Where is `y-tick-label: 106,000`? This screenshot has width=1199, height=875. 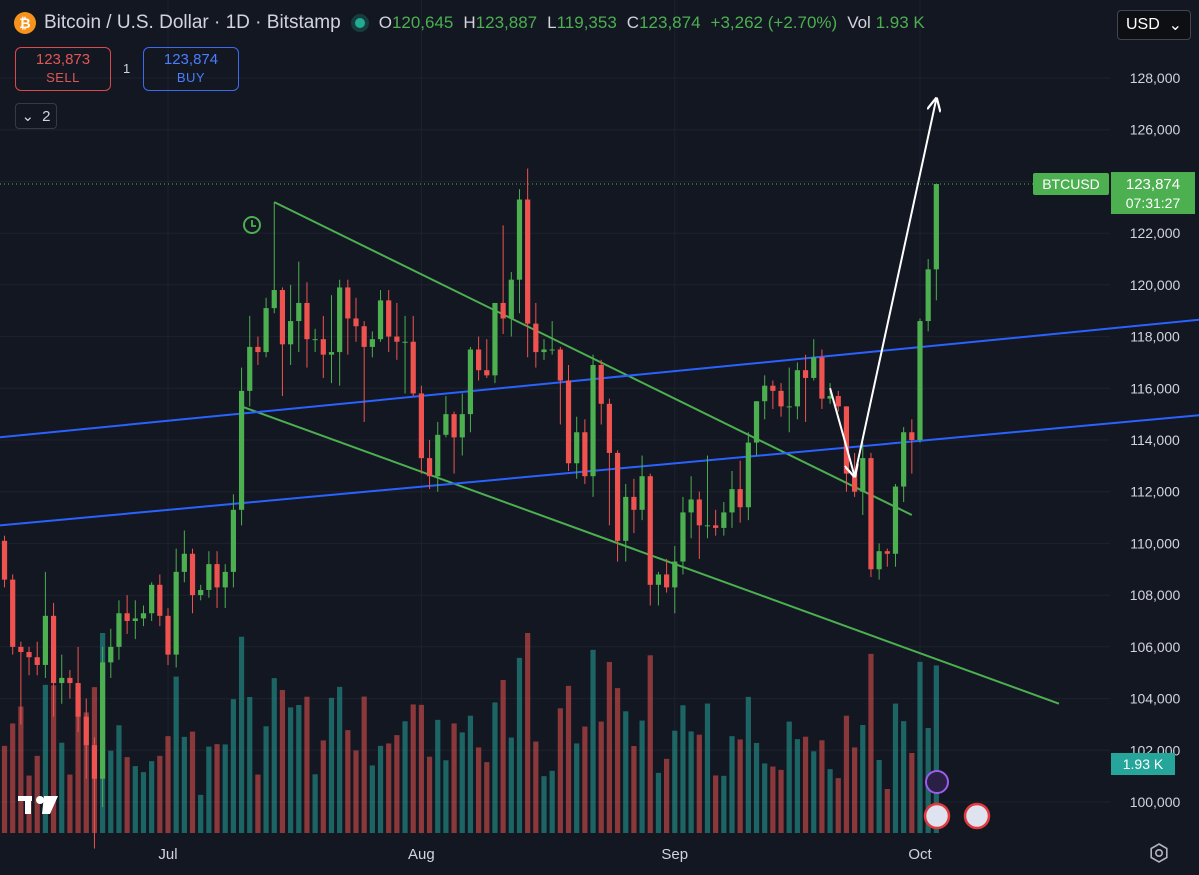 y-tick-label: 106,000 is located at coordinates (1155, 647).